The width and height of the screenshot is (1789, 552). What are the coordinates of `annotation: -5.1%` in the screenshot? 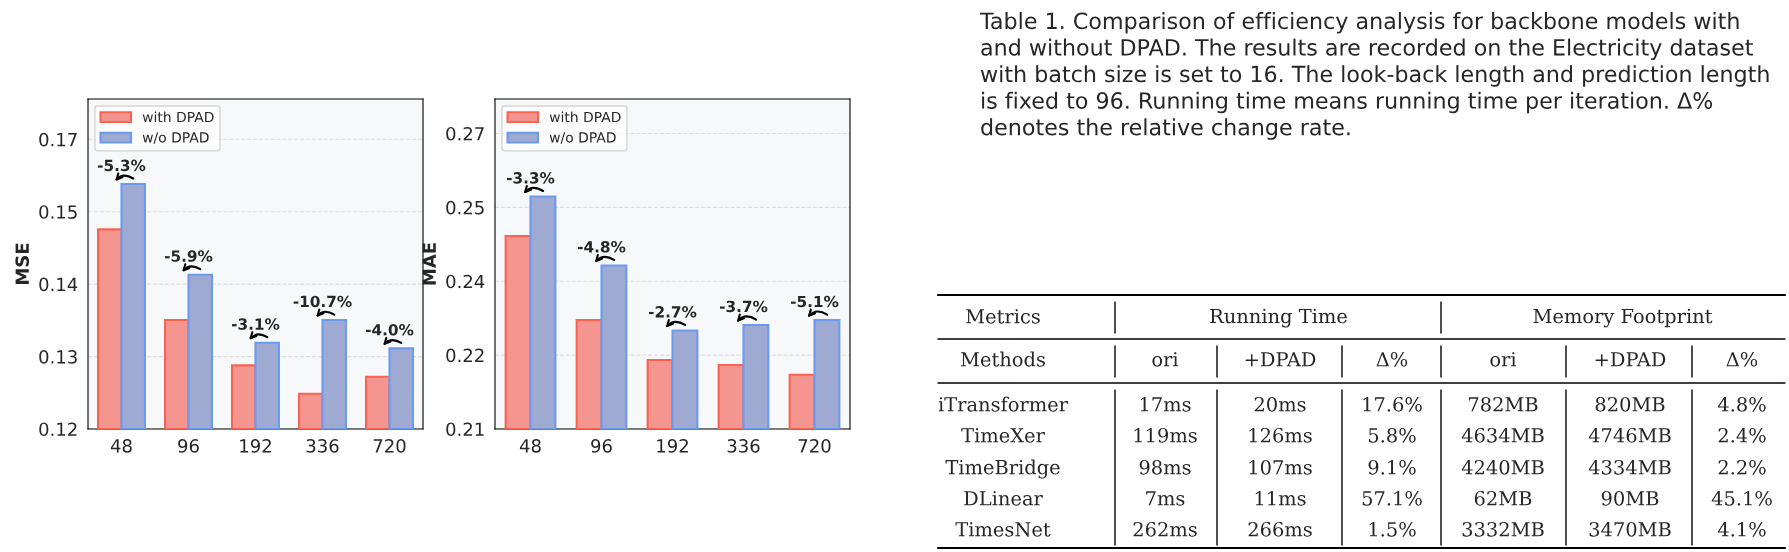 It's located at (814, 301).